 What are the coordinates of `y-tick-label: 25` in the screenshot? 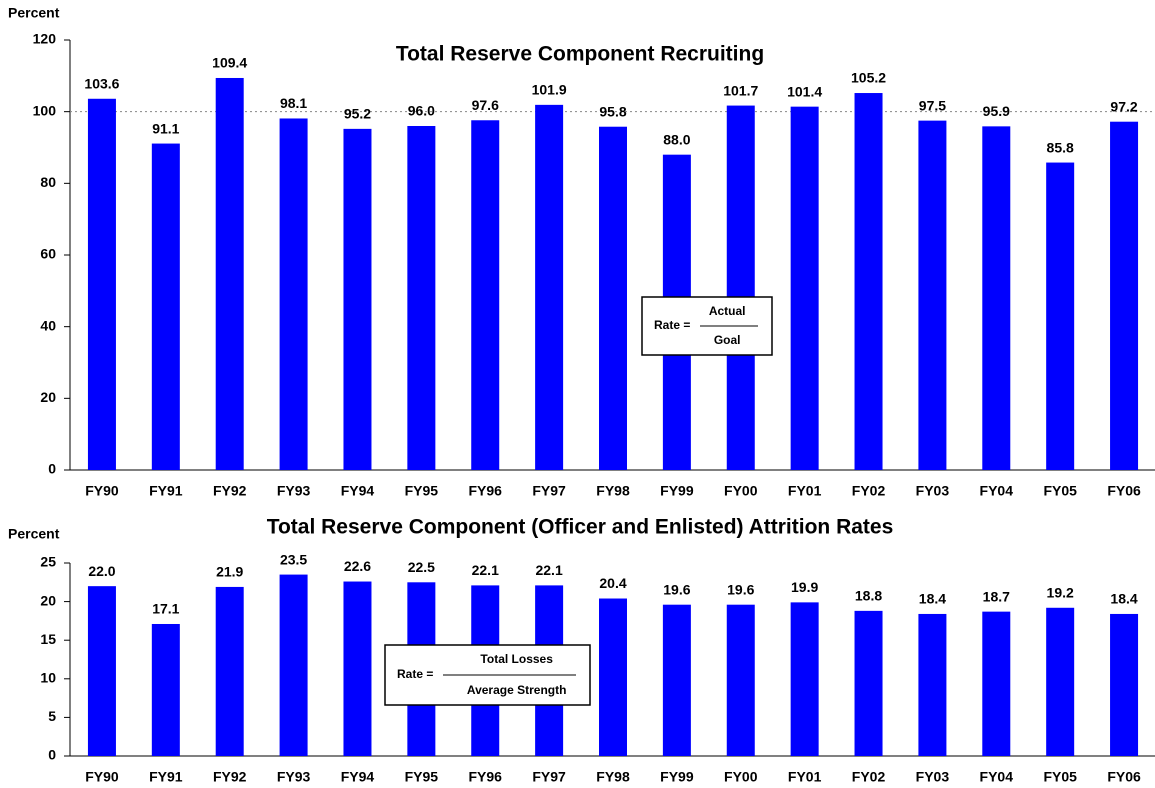 It's located at (48, 562).